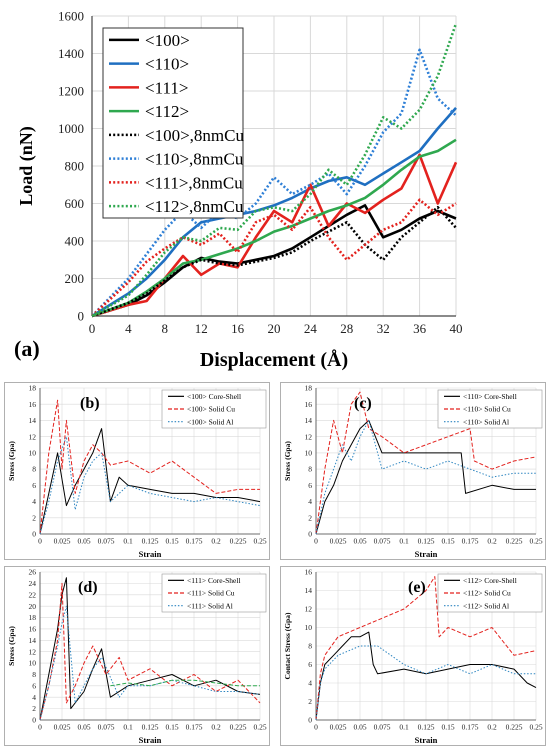 The width and height of the screenshot is (550, 750). Describe the element at coordinates (210, 421) in the screenshot. I see `legend-label: <100> Solid Al` at that location.